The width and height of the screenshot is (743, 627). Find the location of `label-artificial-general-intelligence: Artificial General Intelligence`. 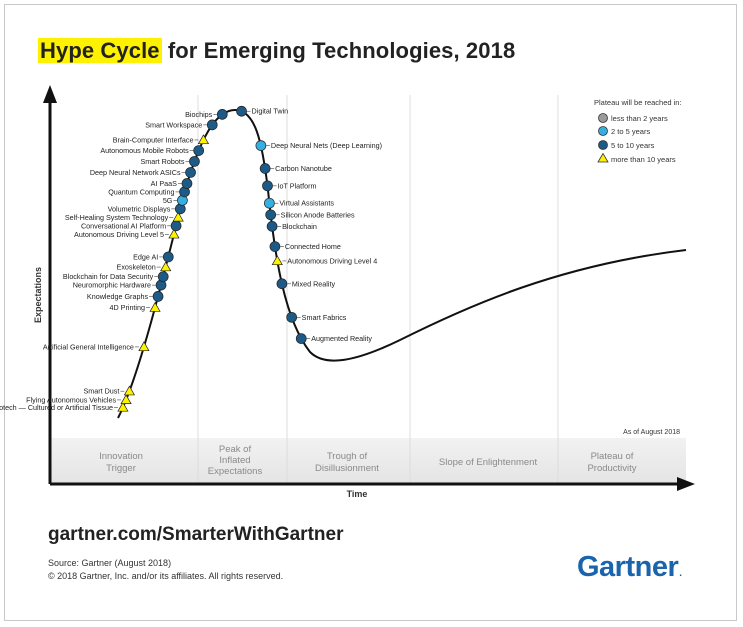

label-artificial-general-intelligence: Artificial General Intelligence is located at coordinates (88, 346).